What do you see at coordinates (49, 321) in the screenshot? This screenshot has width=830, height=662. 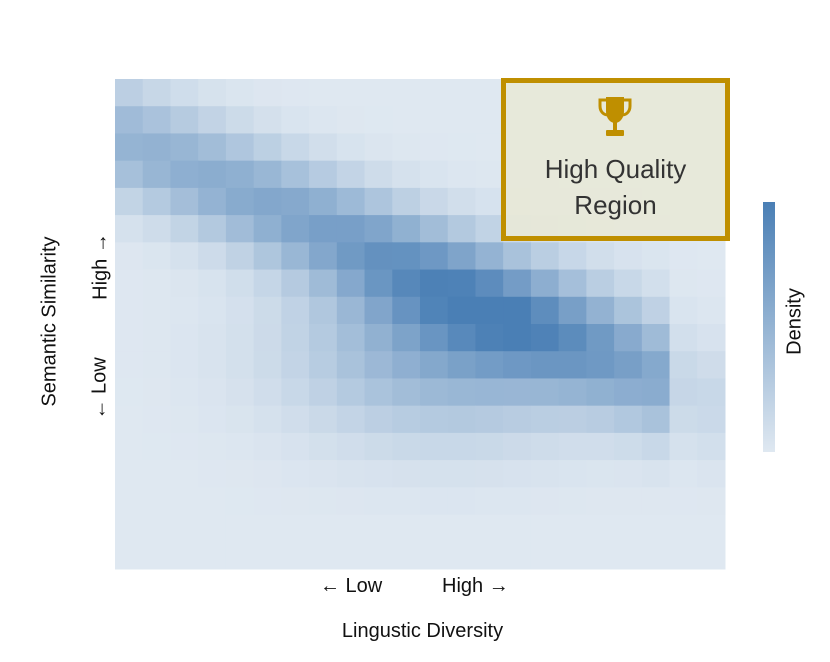 I see `y-axis-title: Semantic Similarity` at bounding box center [49, 321].